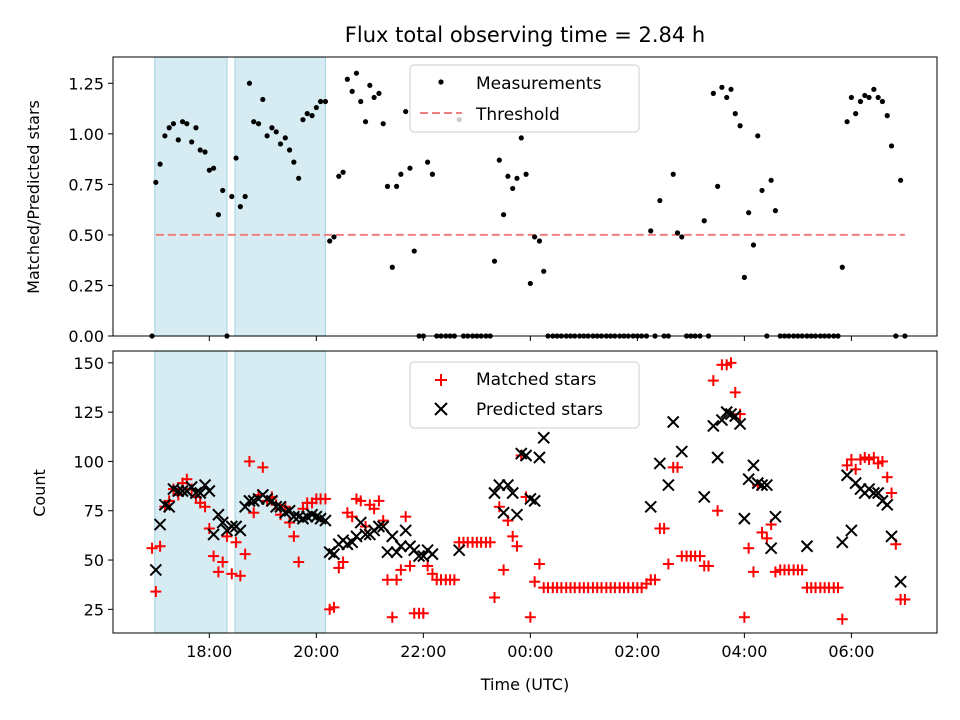 This screenshot has height=720, width=960. Describe the element at coordinates (93, 486) in the screenshot. I see `y-ticks: 25 50 75 100 125 150` at that location.